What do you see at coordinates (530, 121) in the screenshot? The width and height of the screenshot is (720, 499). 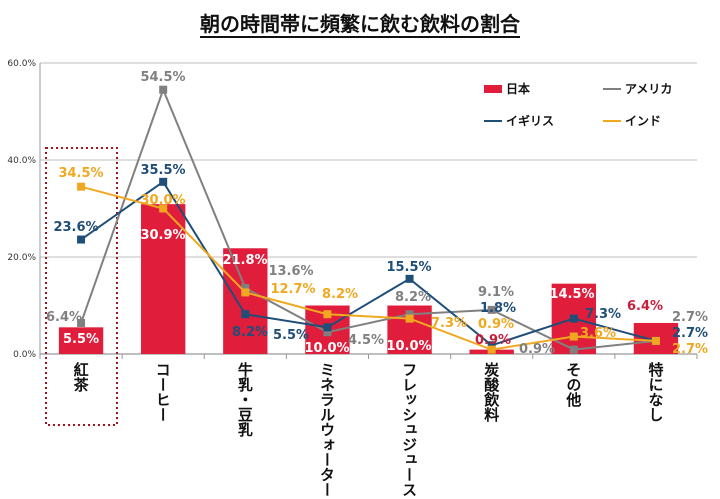 I see `legend-label: イギリス` at bounding box center [530, 121].